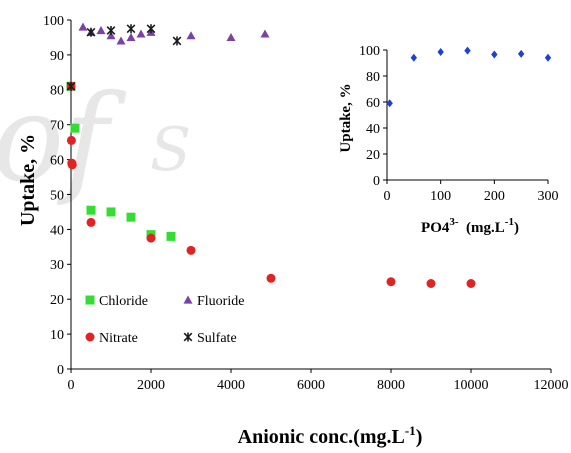 The image size is (571, 453). I want to click on main-y-tick-label: 0, so click(60, 370).